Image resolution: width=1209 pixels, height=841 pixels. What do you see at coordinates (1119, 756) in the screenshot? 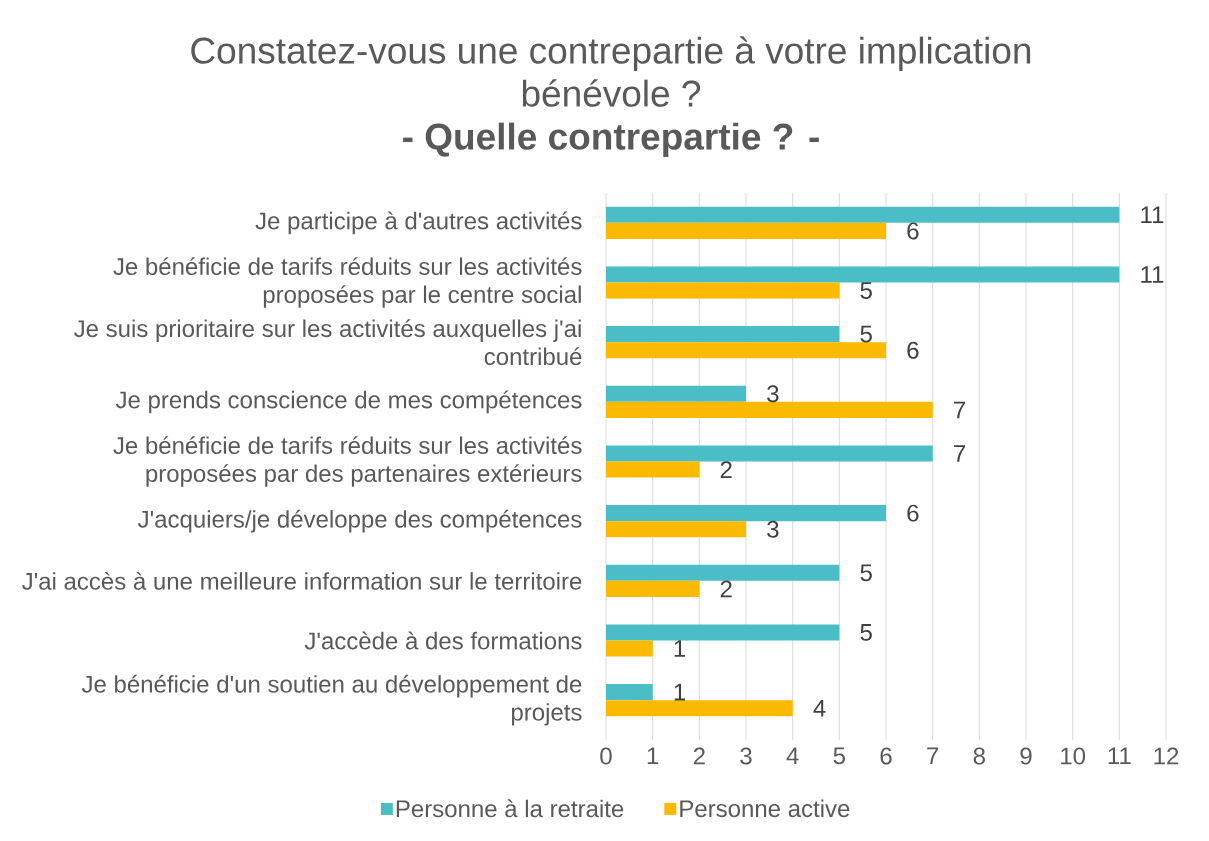
I see `x-tick-label: 11` at bounding box center [1119, 756].